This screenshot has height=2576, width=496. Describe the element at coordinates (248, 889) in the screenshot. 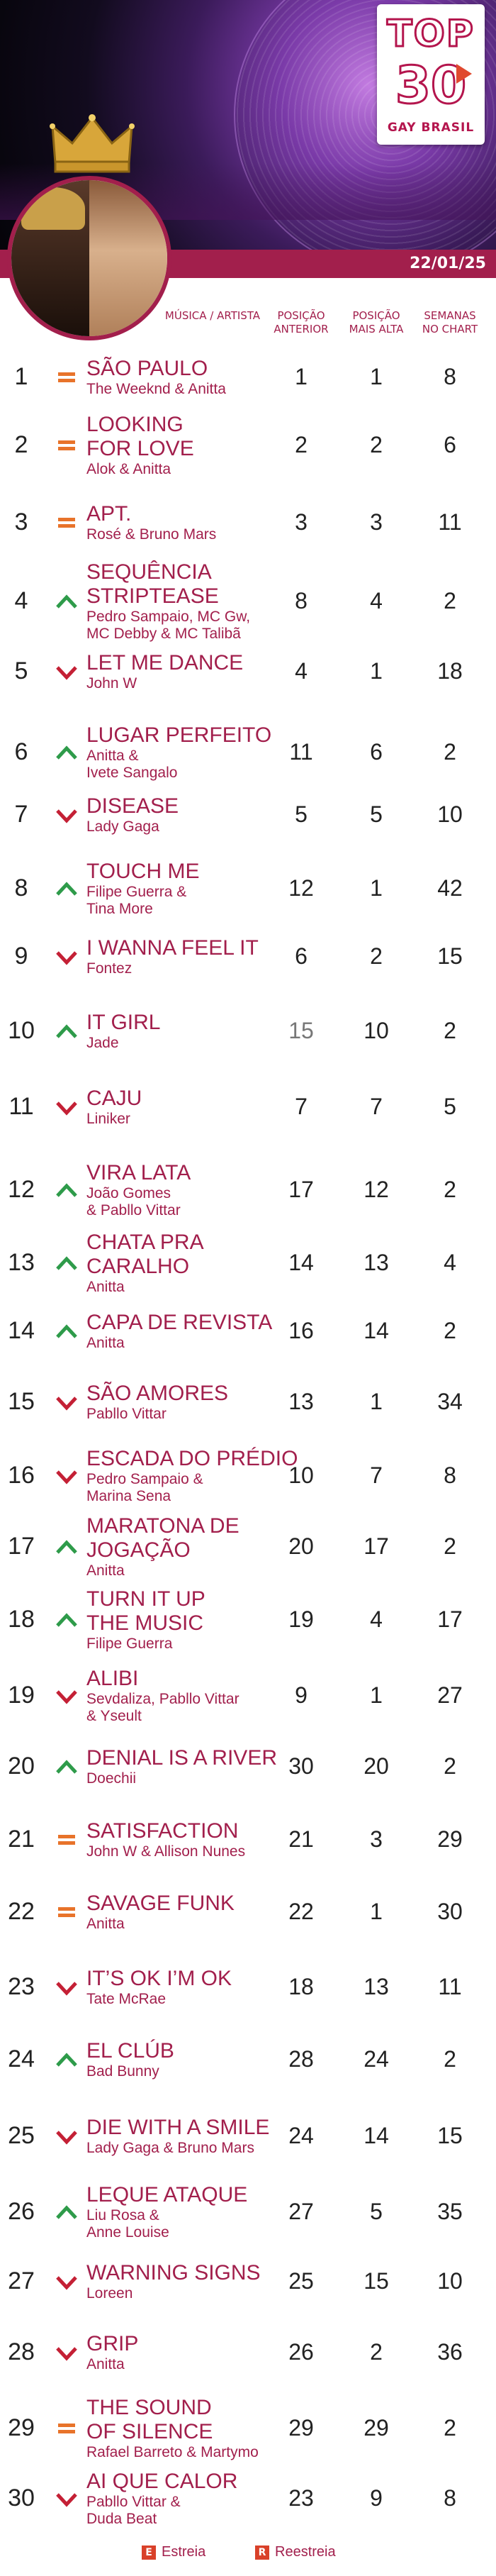

I see `chart-row: 8 TOUCH ME Filipe Guerra & Tina More 12 1 42` at that location.